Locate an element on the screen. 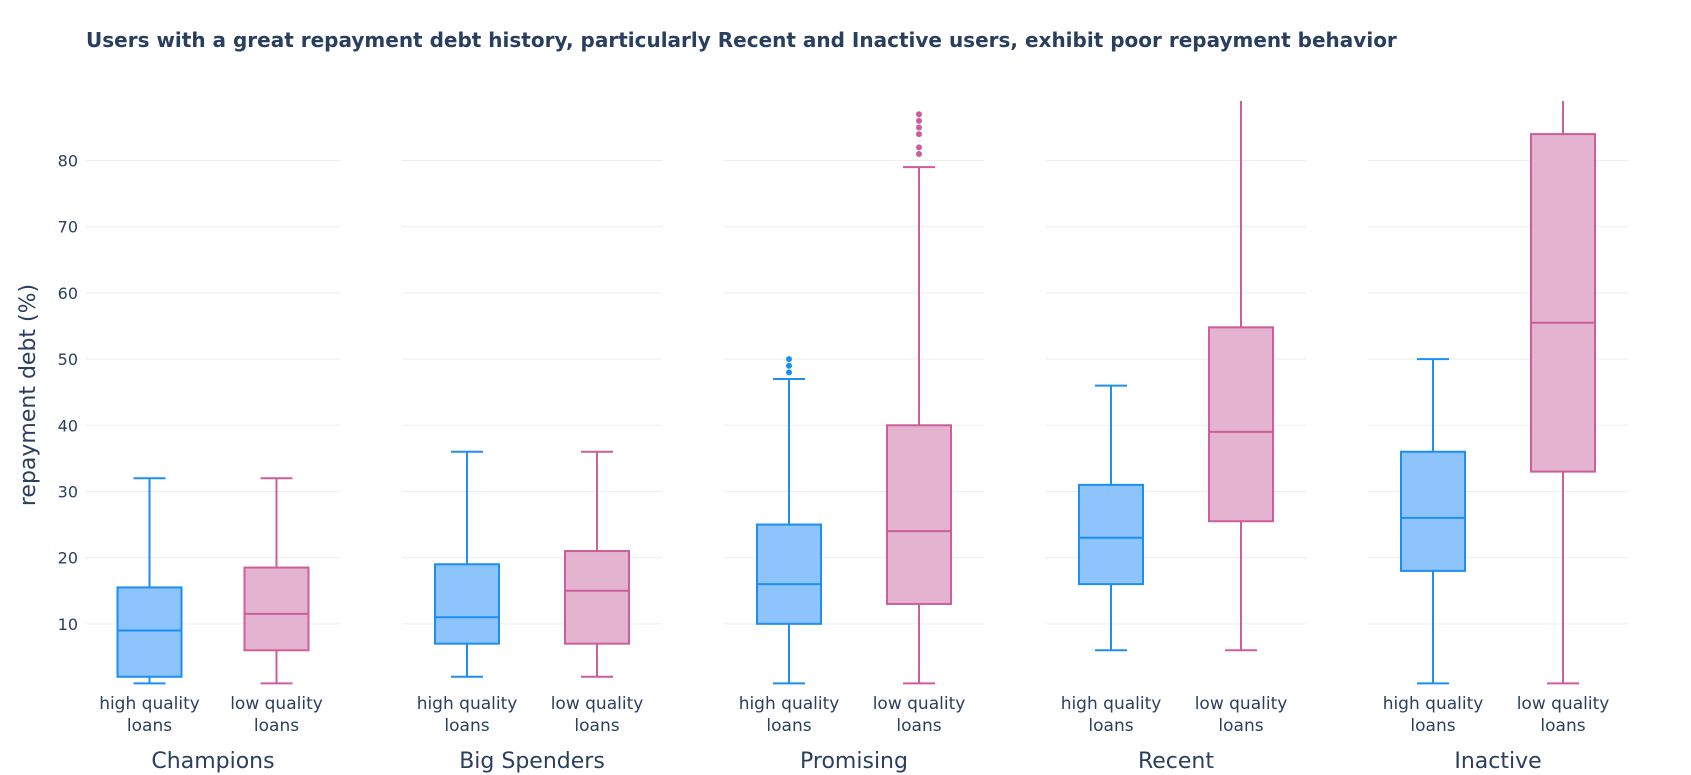 The width and height of the screenshot is (1691, 775). group-label: Inactive is located at coordinates (1497, 761).